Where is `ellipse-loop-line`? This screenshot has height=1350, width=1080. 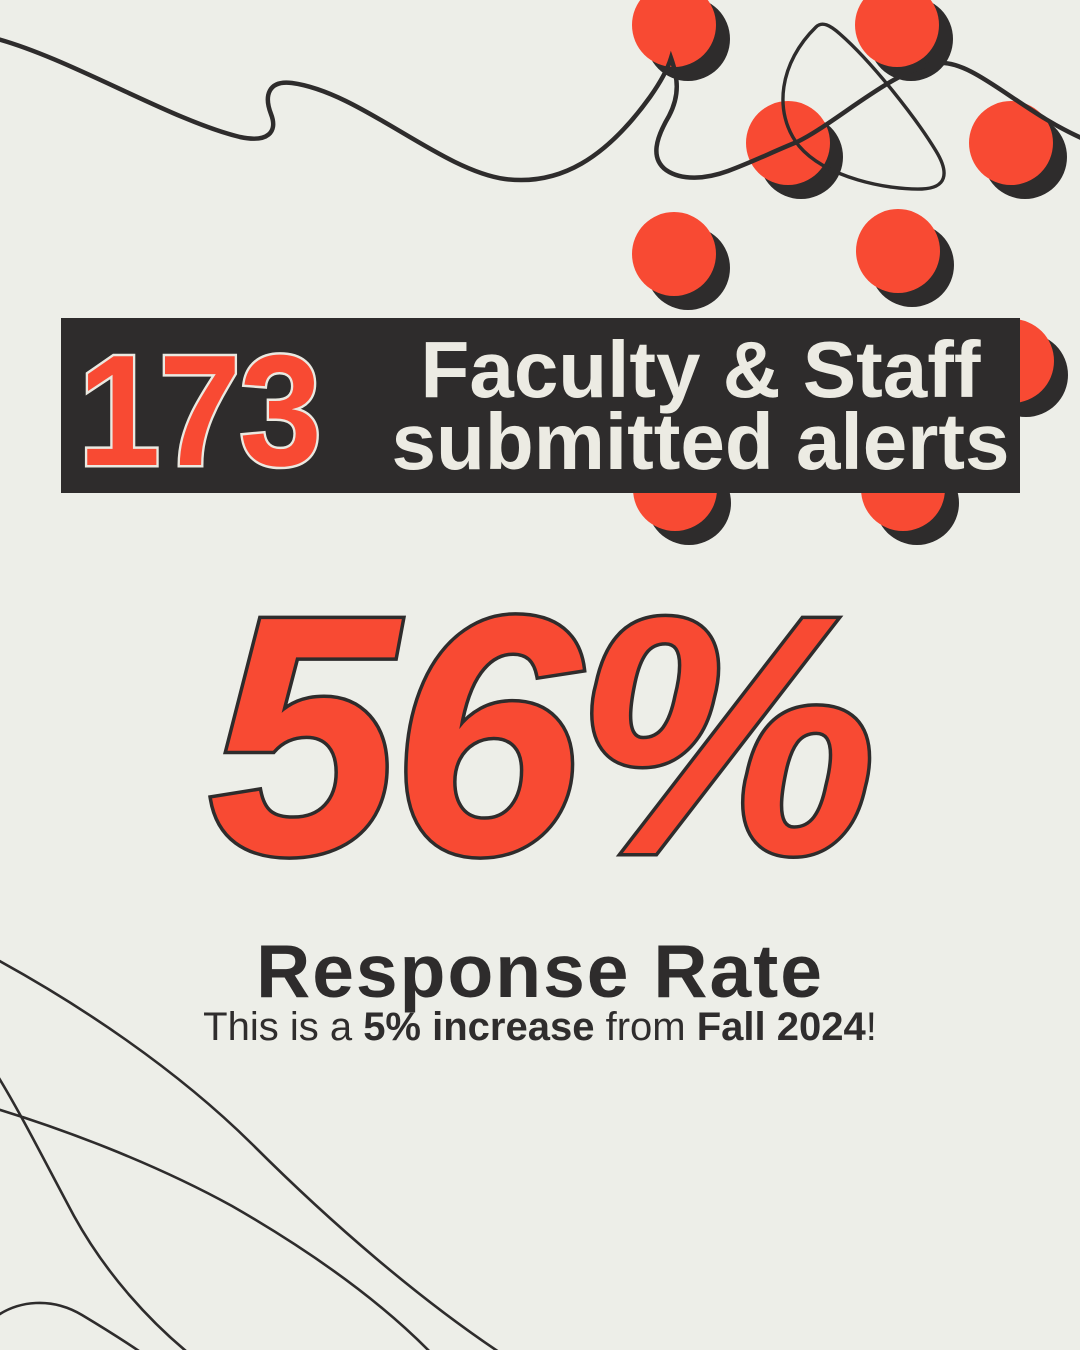
ellipse-loop-line is located at coordinates (863, 106).